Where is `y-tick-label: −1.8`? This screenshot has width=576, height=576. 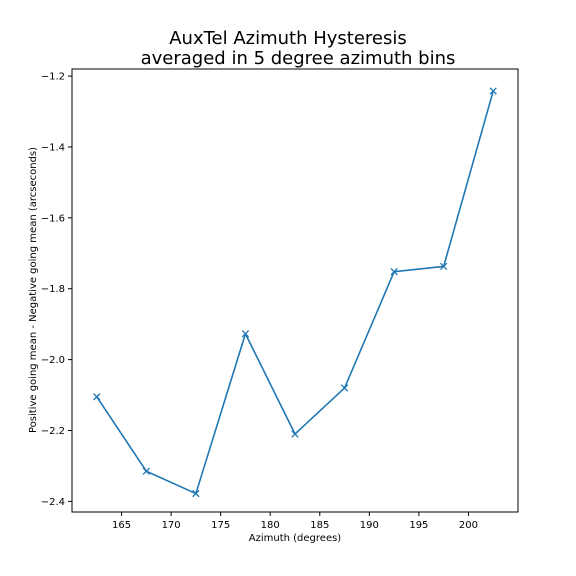 y-tick-label: −1.8 is located at coordinates (53, 289).